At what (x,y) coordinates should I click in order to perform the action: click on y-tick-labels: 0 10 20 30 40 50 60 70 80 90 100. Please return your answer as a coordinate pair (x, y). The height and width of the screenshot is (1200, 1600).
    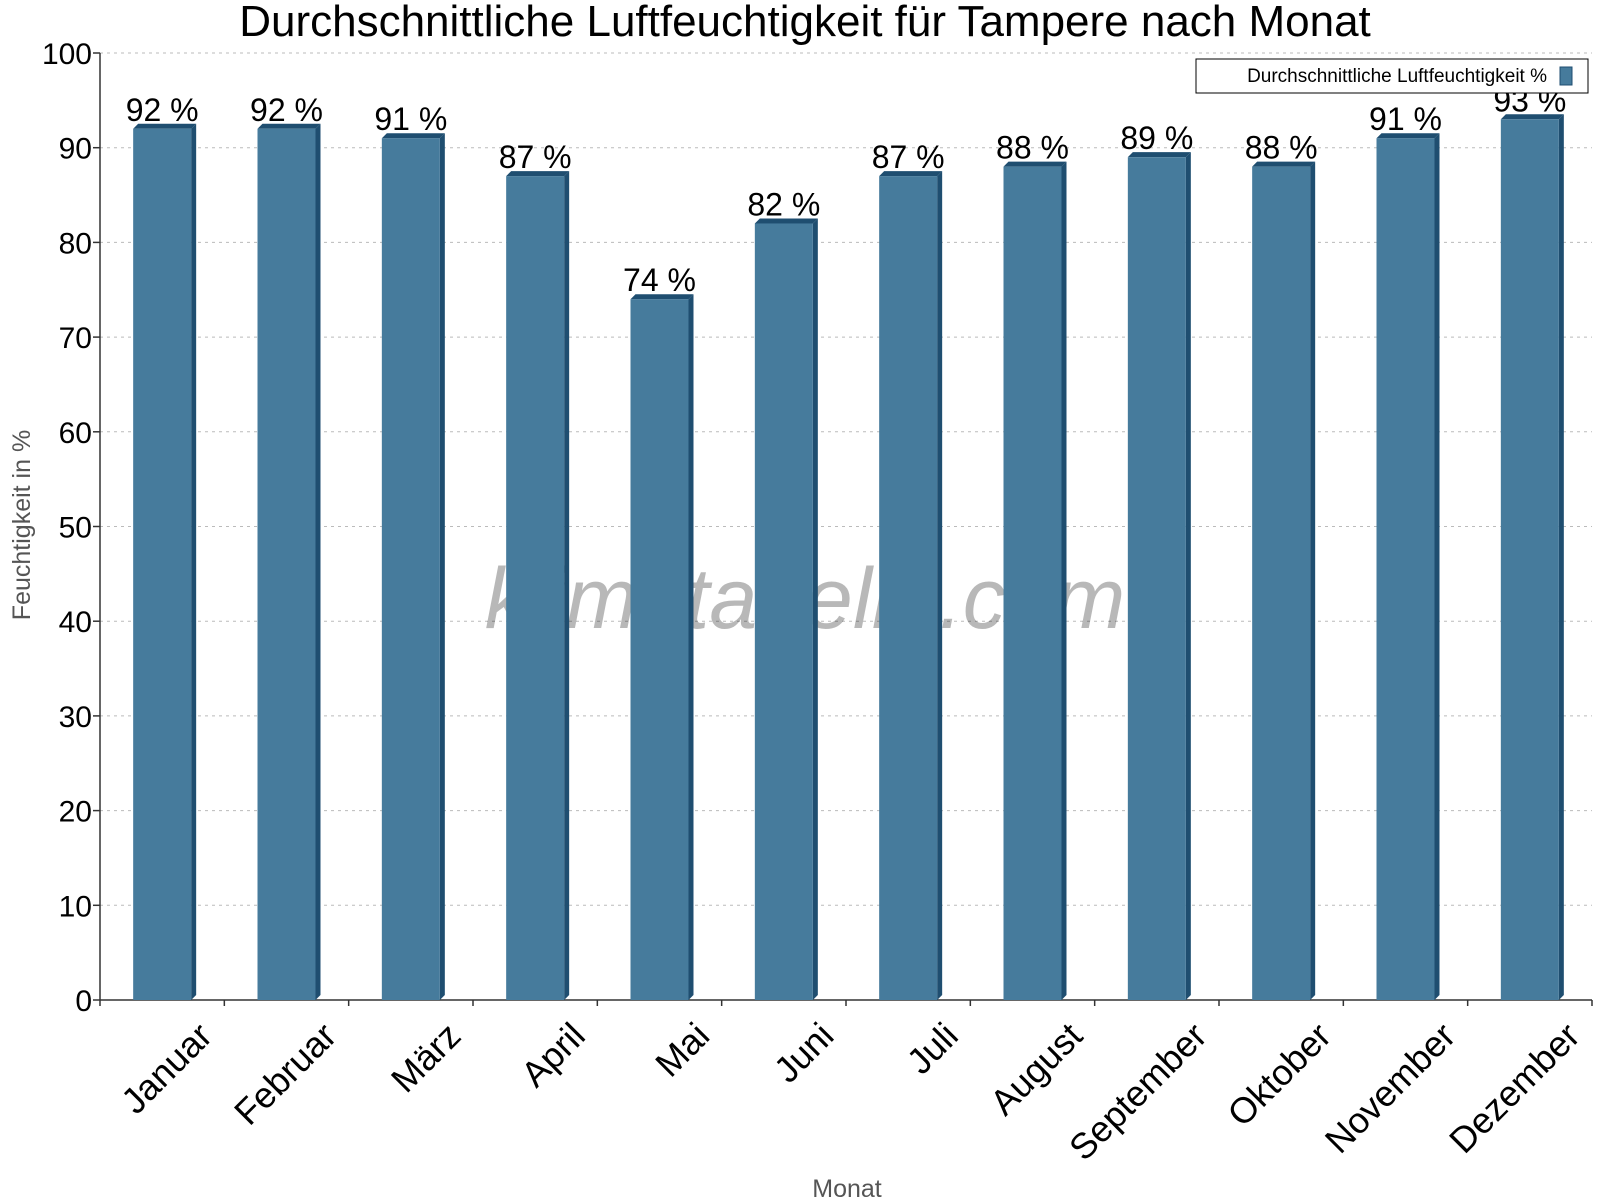
    Looking at the image, I should click on (71, 528).